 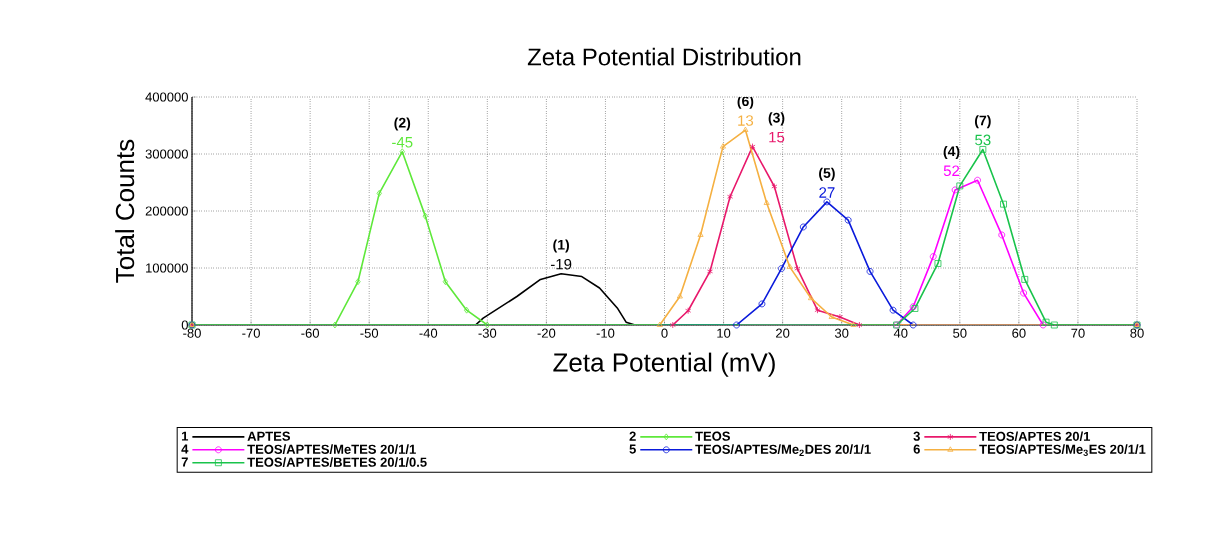 I want to click on text: 6, so click(x=916, y=449).